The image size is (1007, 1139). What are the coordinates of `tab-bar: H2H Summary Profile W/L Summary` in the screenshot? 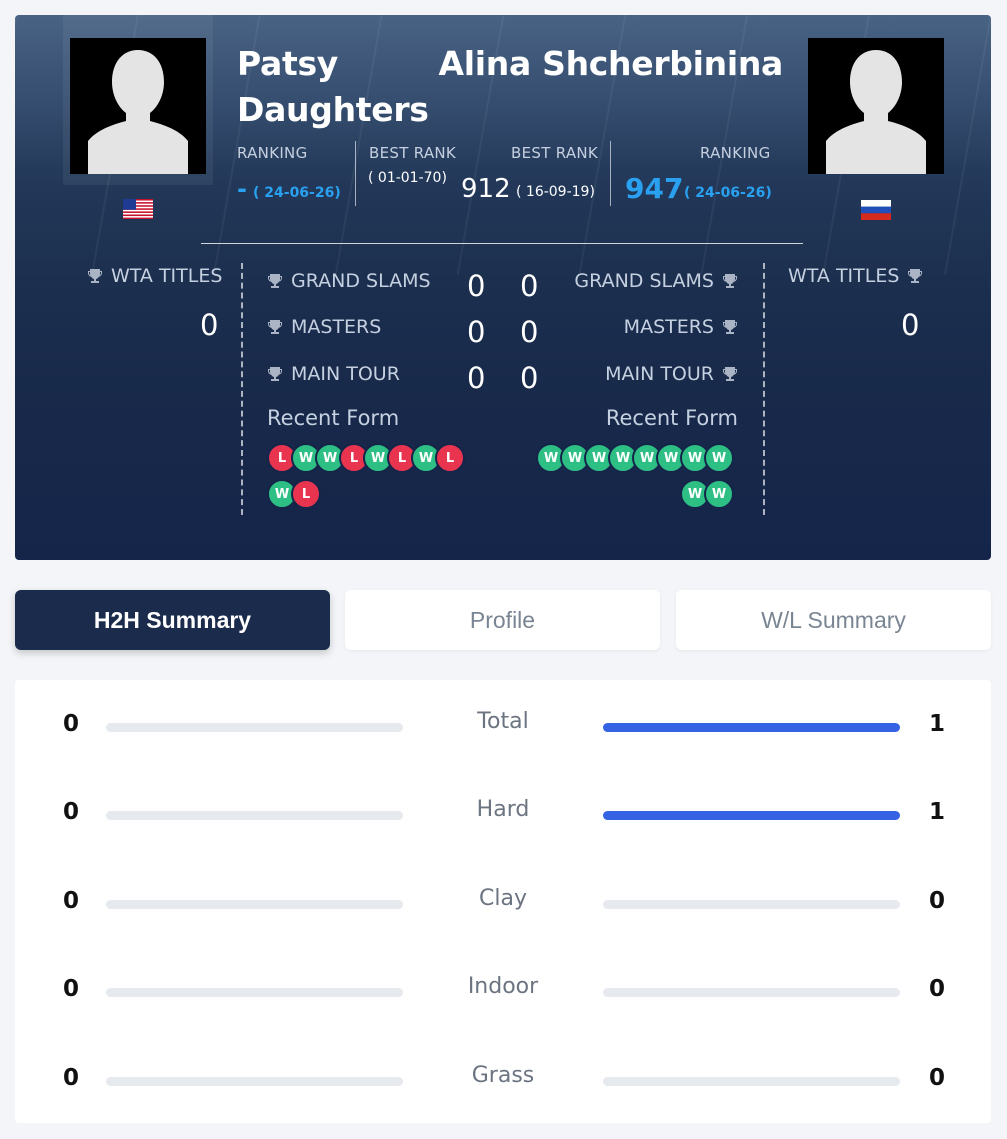 It's located at (503, 620).